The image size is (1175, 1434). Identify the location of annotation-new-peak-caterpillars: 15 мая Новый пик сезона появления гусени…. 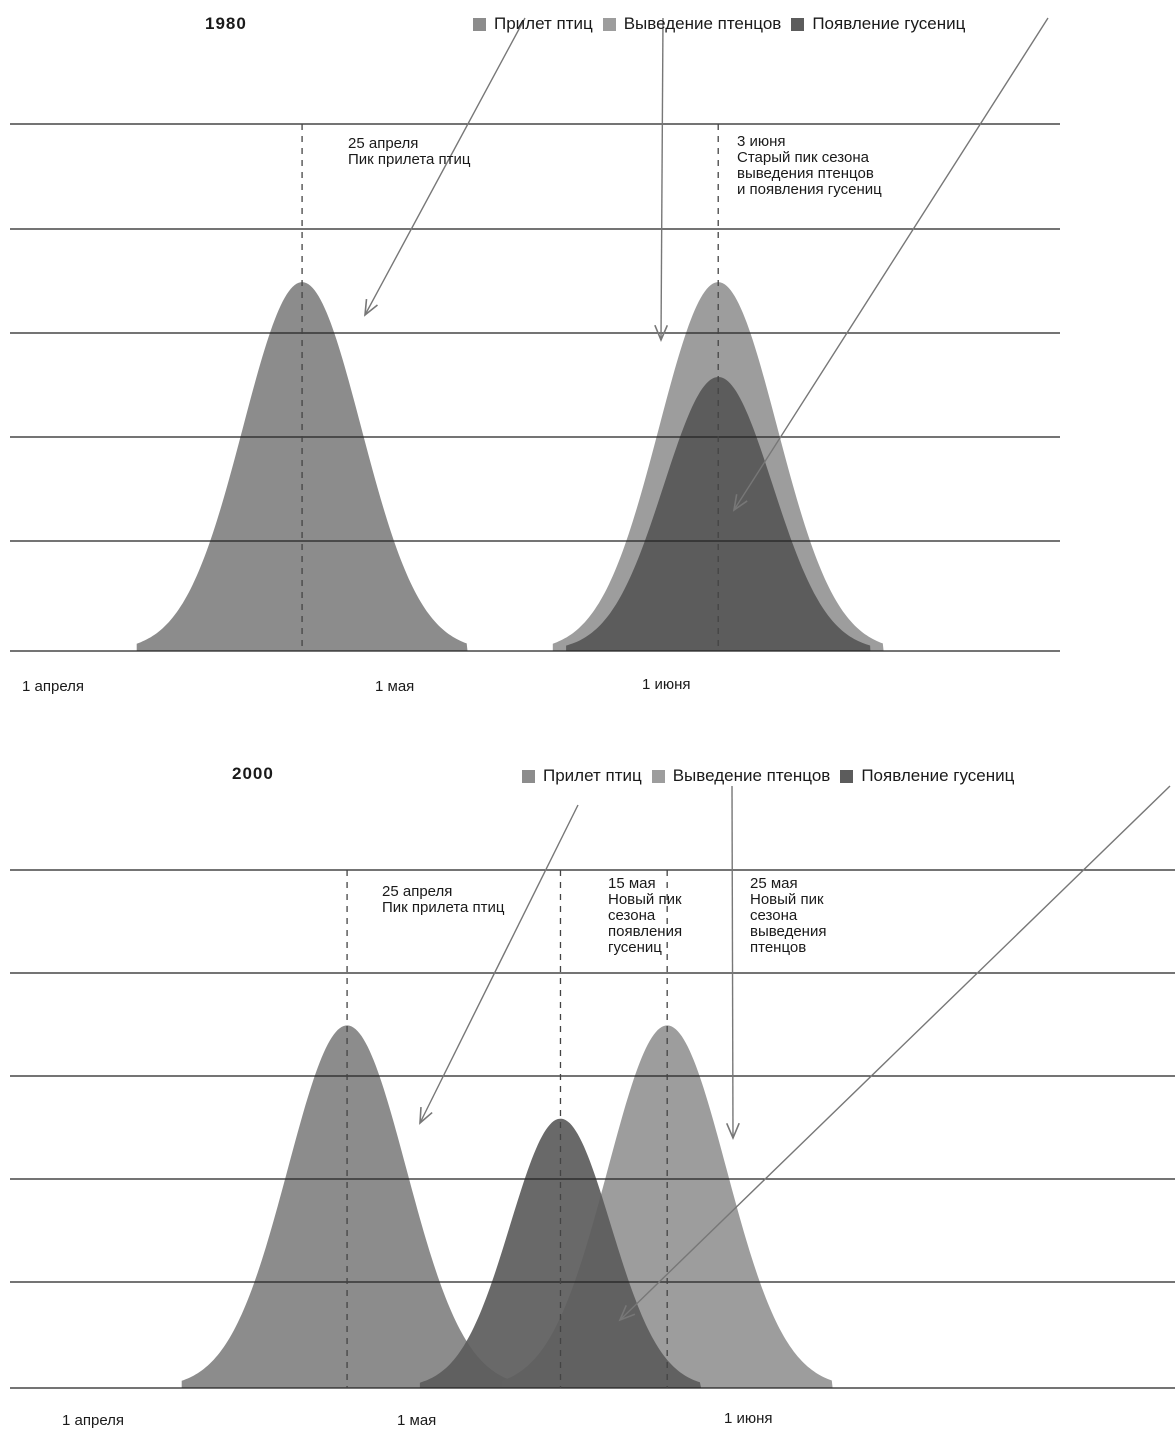
(645, 915).